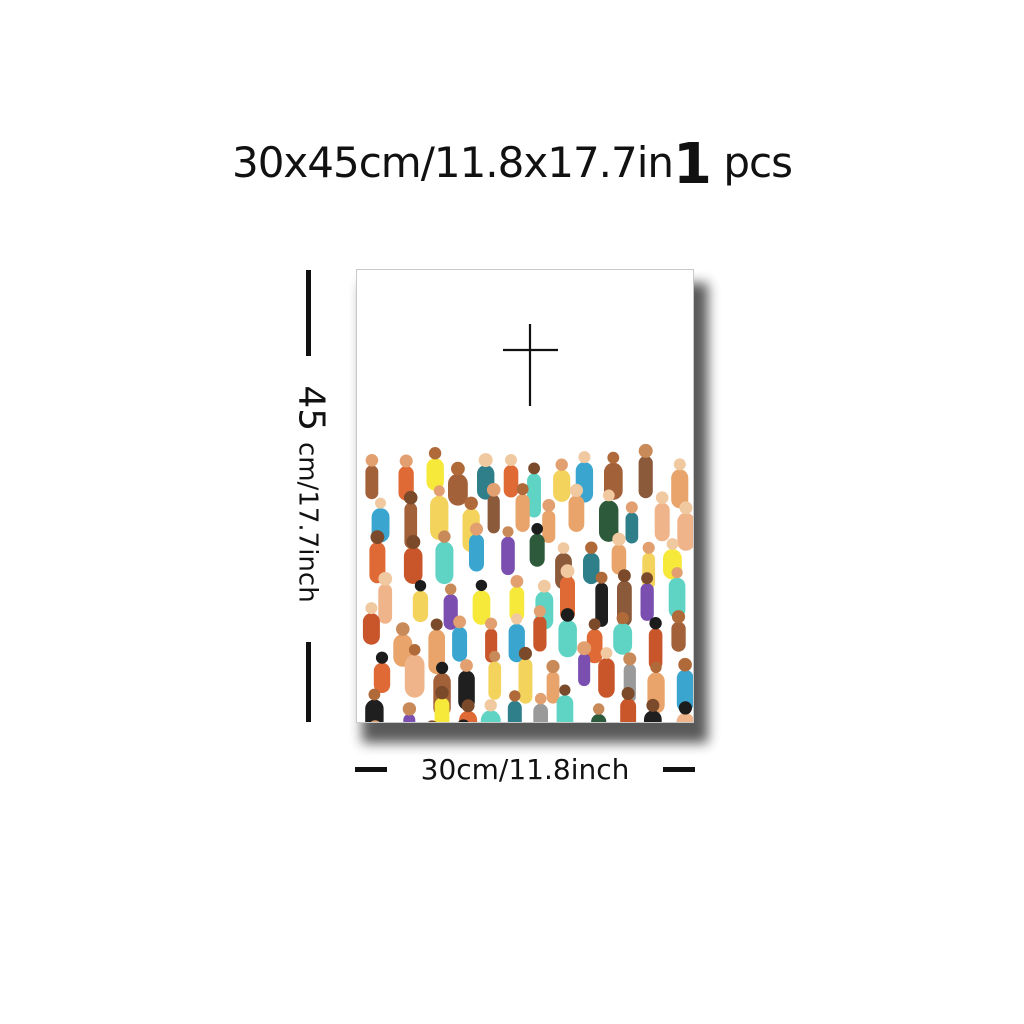 Image resolution: width=1024 pixels, height=1024 pixels. What do you see at coordinates (308, 682) in the screenshot?
I see `height-line-bottom` at bounding box center [308, 682].